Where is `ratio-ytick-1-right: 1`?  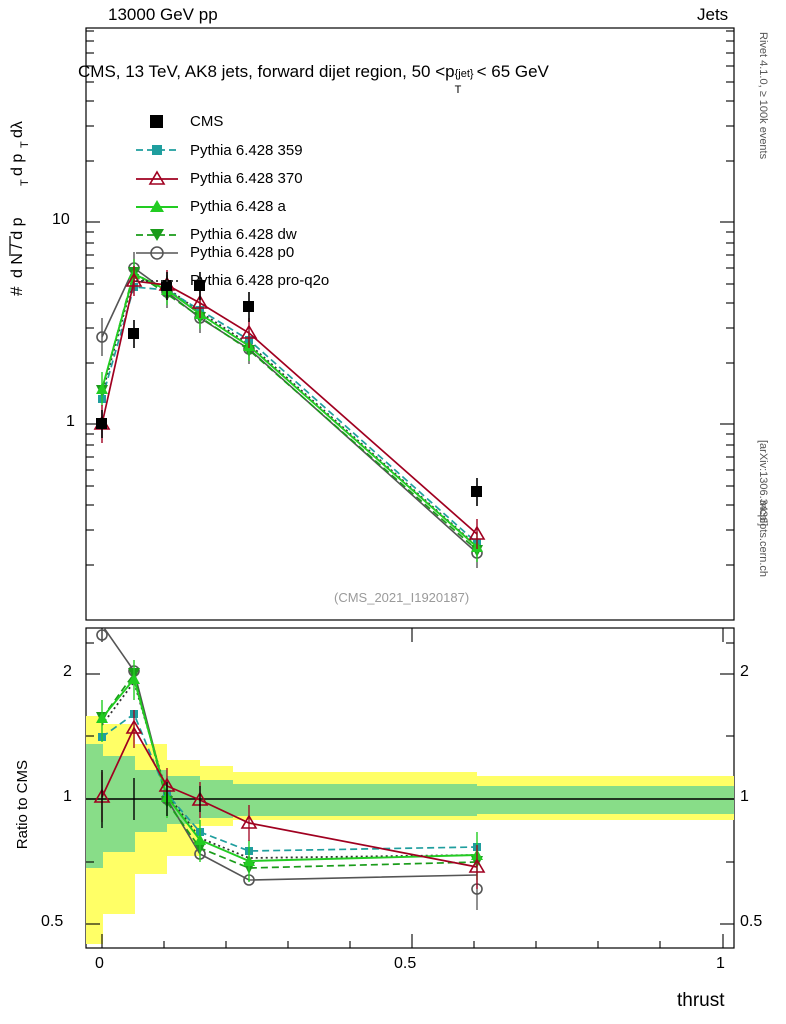 ratio-ytick-1-right: 1 is located at coordinates (744, 796).